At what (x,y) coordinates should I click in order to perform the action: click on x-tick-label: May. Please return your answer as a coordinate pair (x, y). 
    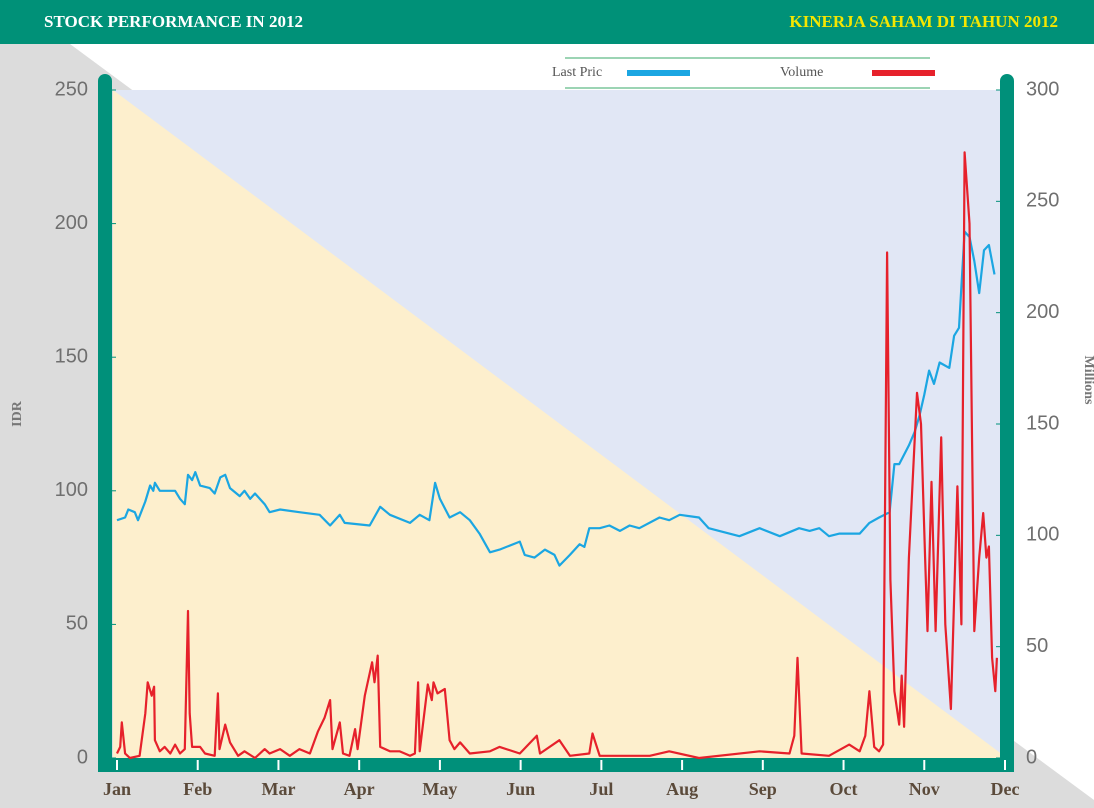
    Looking at the image, I should click on (439, 789).